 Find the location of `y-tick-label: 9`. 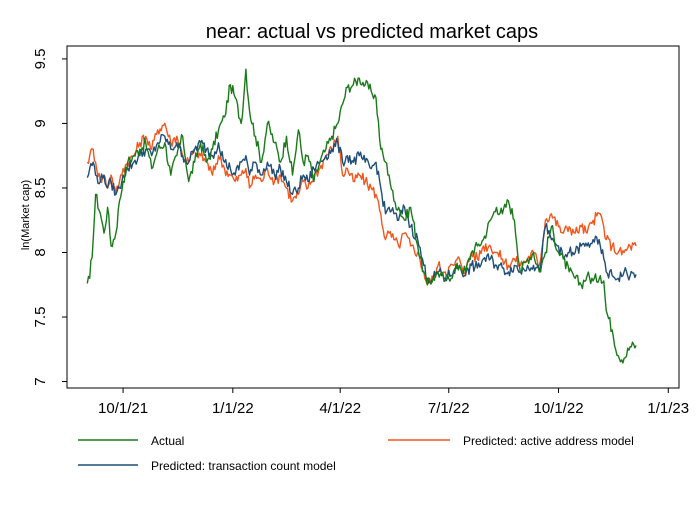

y-tick-label: 9 is located at coordinates (40, 123).